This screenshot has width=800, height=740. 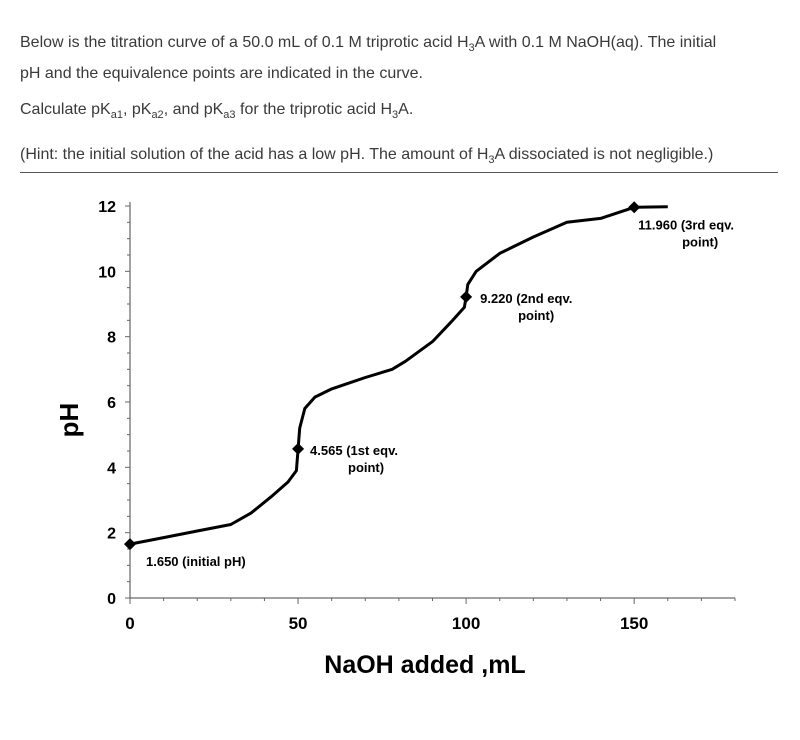 What do you see at coordinates (471, 48) in the screenshot?
I see `intro-subscript: 3` at bounding box center [471, 48].